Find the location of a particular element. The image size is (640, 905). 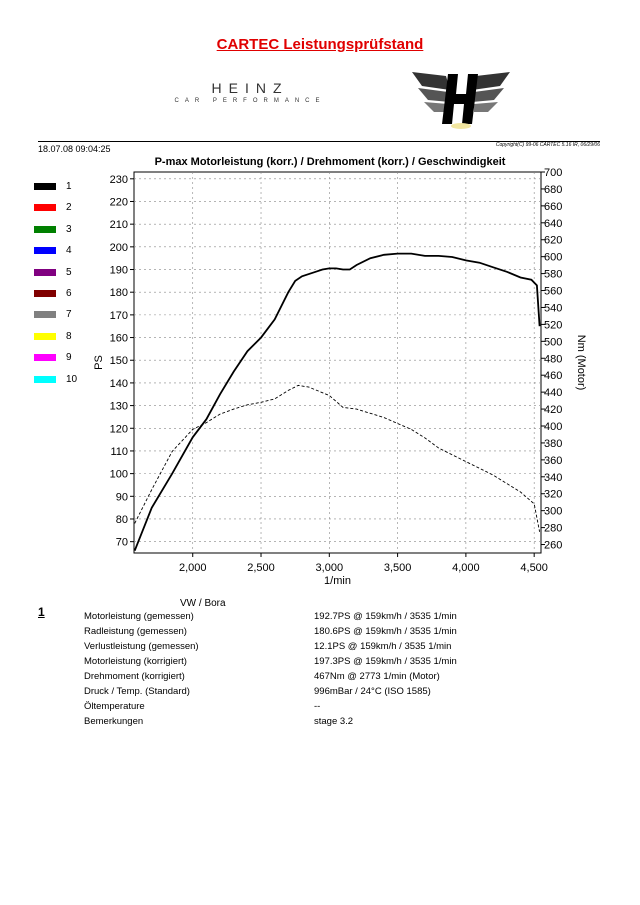

result-value: -- is located at coordinates (317, 706).